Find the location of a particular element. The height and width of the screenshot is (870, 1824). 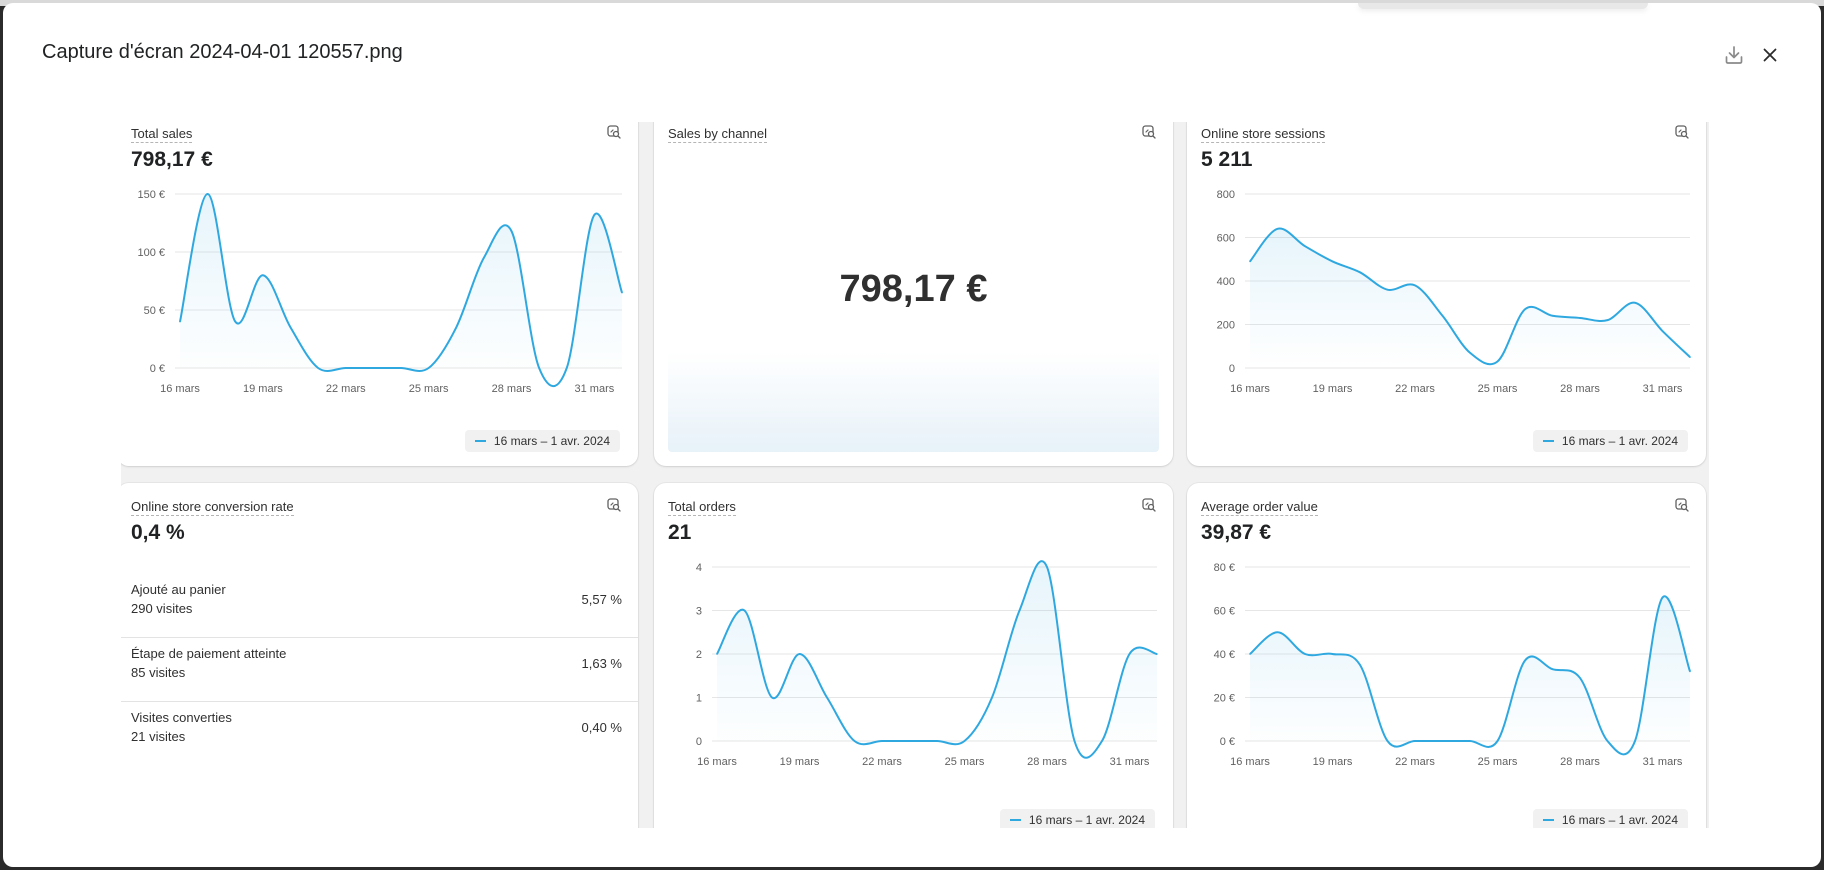

funnel-step-label: Ajouté au panier is located at coordinates (178, 589).